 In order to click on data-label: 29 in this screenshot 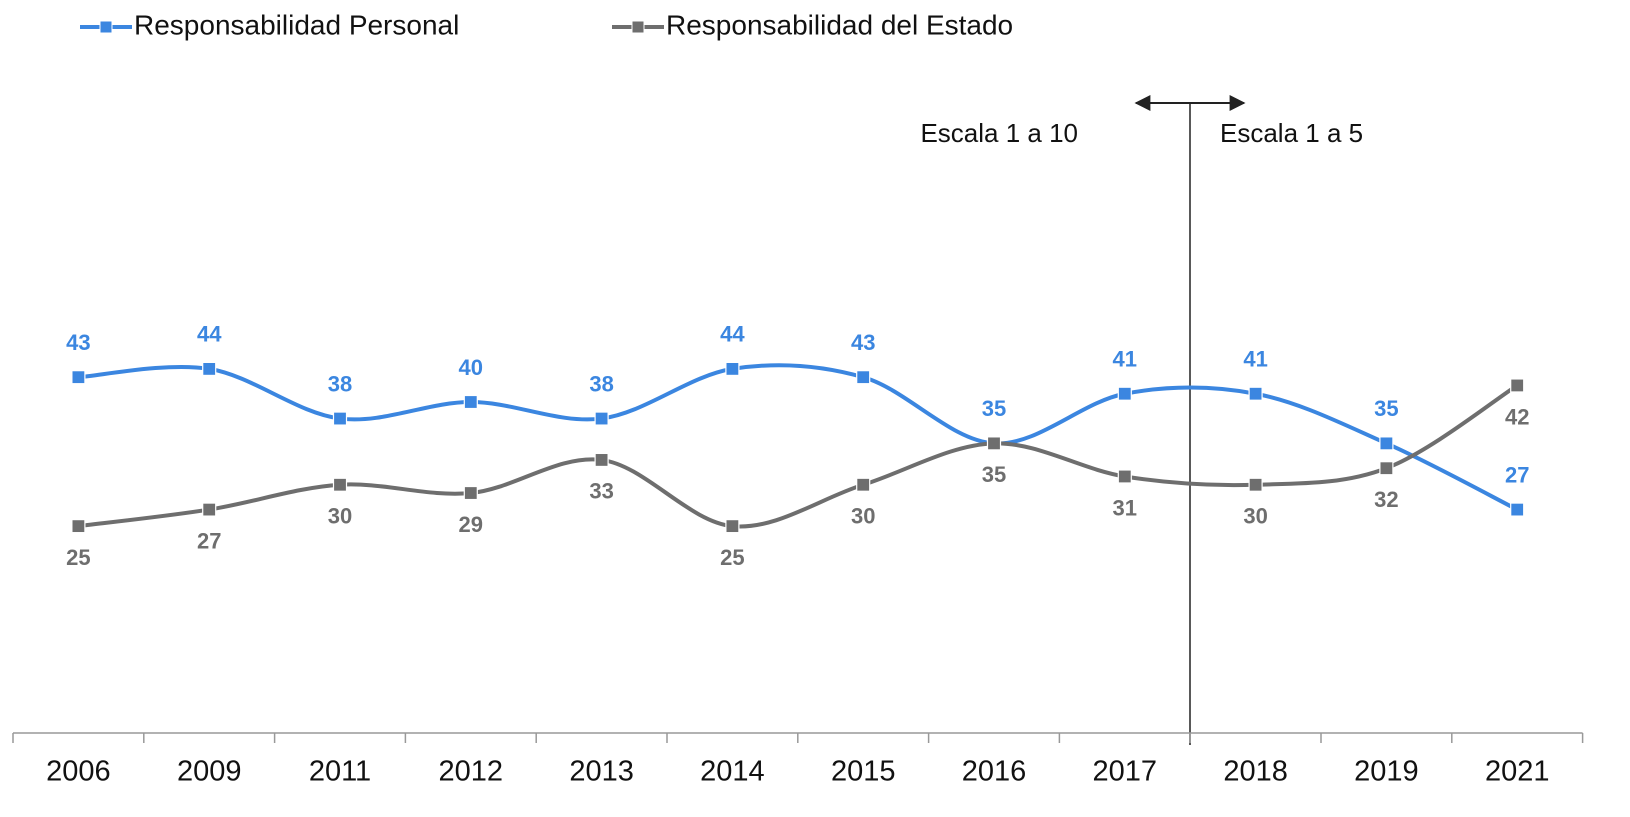, I will do `click(471, 524)`.